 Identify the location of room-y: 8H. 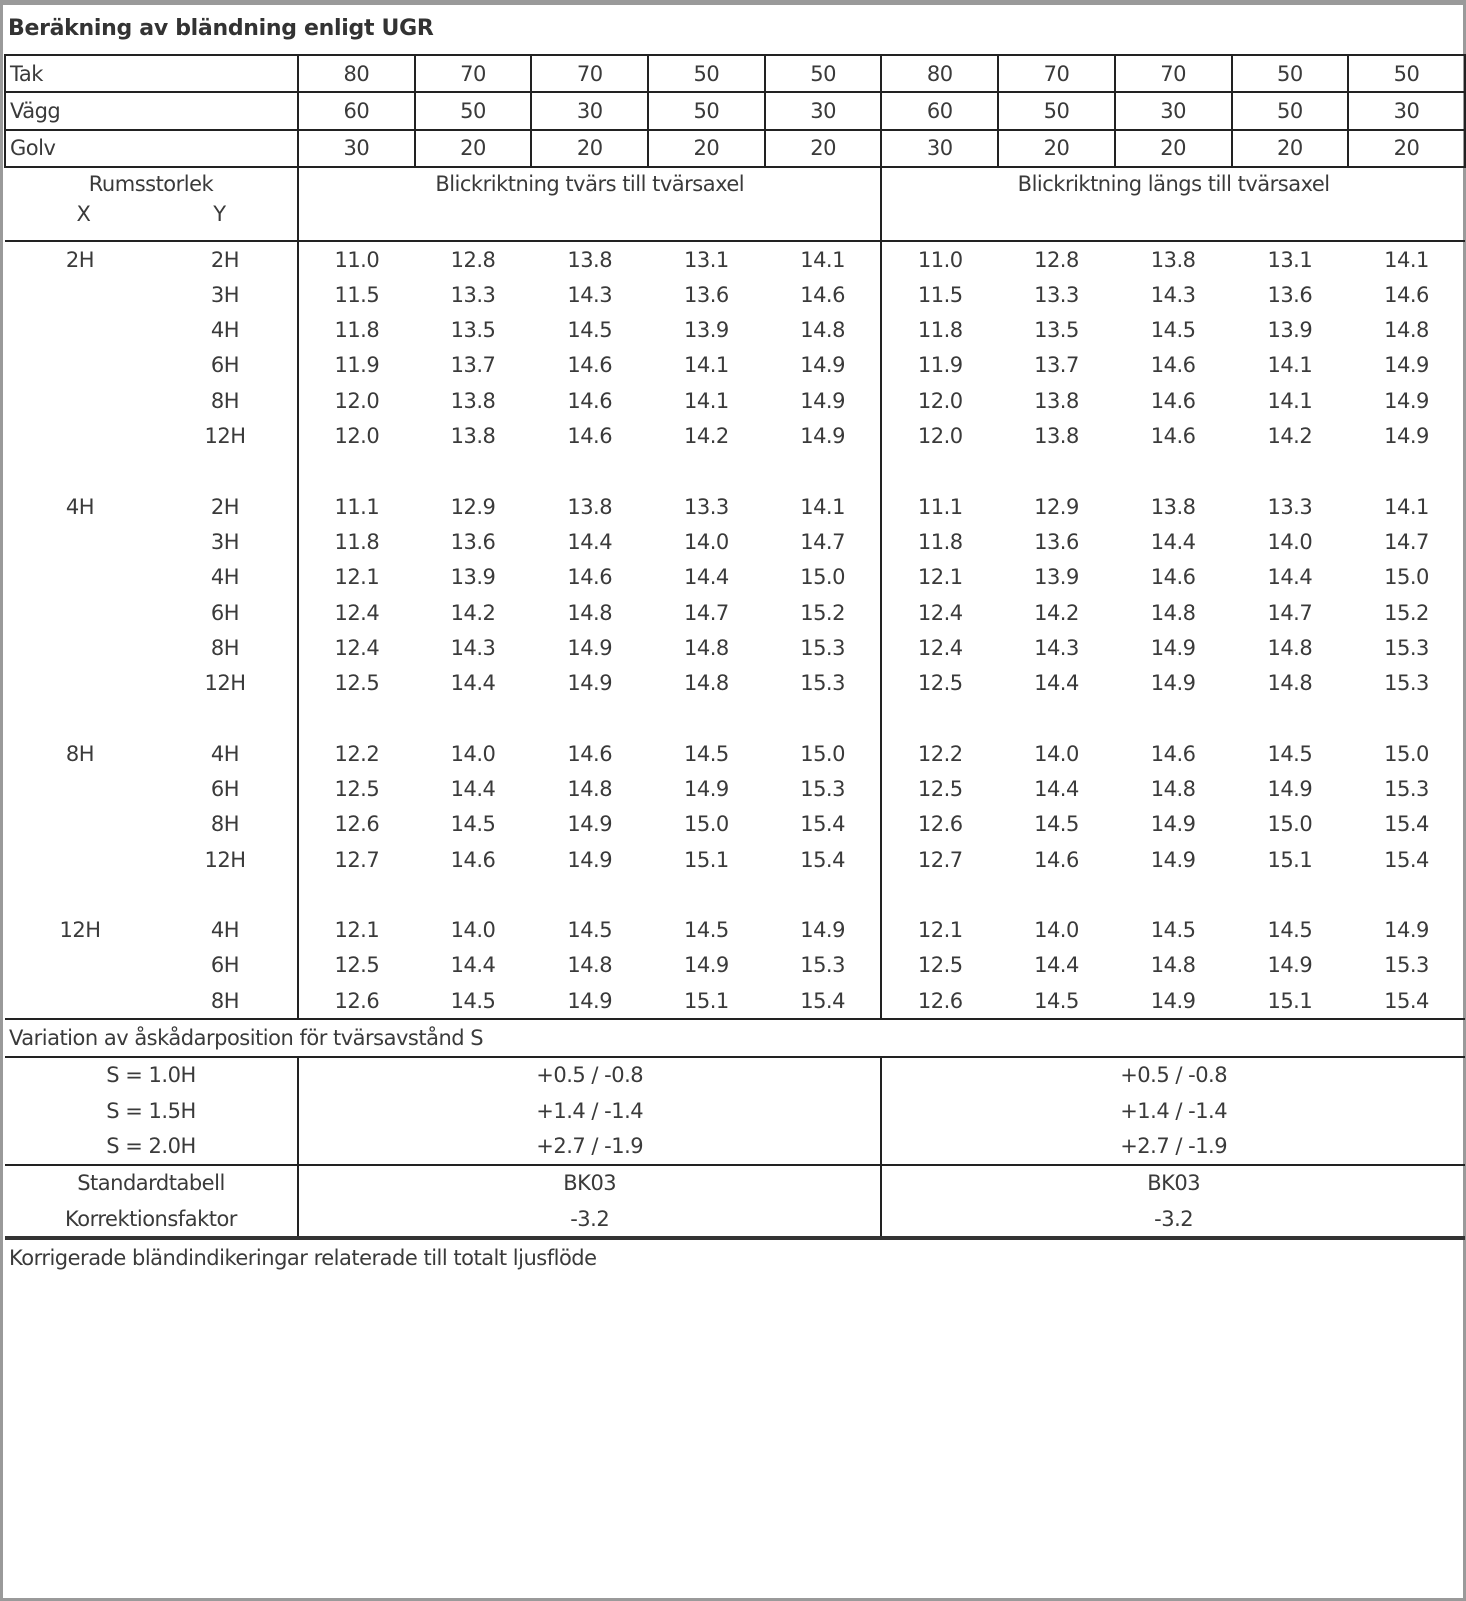
(225, 400).